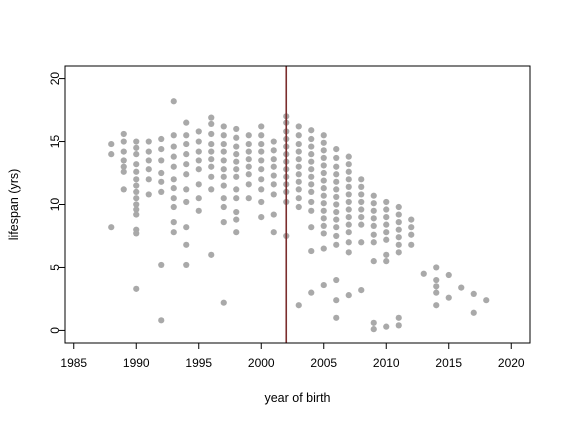 The width and height of the screenshot is (565, 424). I want to click on y-axis: 0 5 10 15 20, so click(57, 203).